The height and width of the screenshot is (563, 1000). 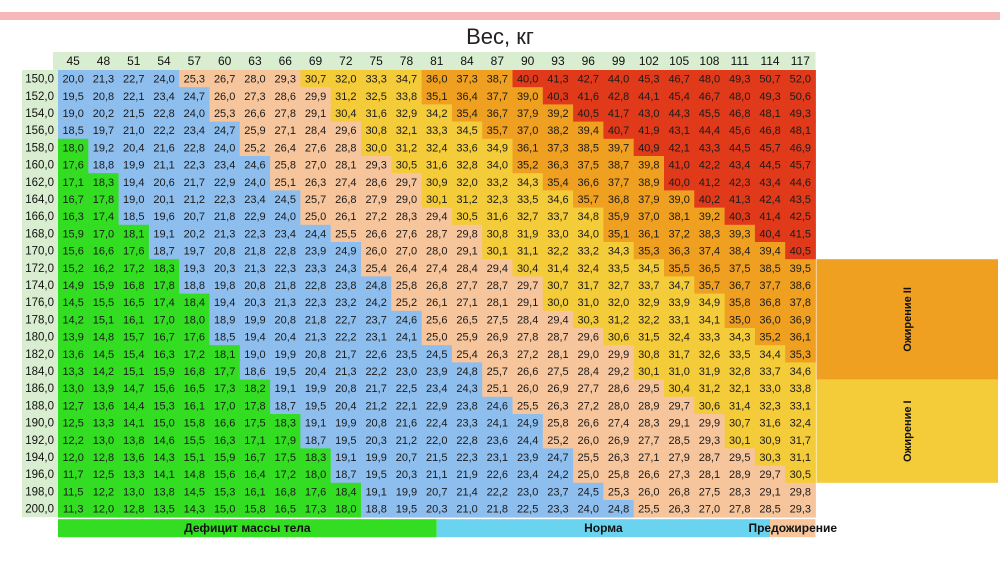 What do you see at coordinates (678, 131) in the screenshot?
I see `bmi-value: 43,1` at bounding box center [678, 131].